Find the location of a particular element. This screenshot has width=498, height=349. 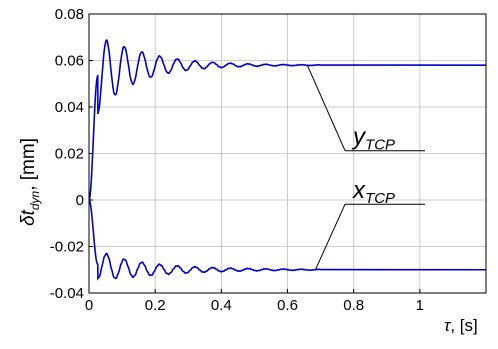

x-tick-label: 0 is located at coordinates (89, 305).